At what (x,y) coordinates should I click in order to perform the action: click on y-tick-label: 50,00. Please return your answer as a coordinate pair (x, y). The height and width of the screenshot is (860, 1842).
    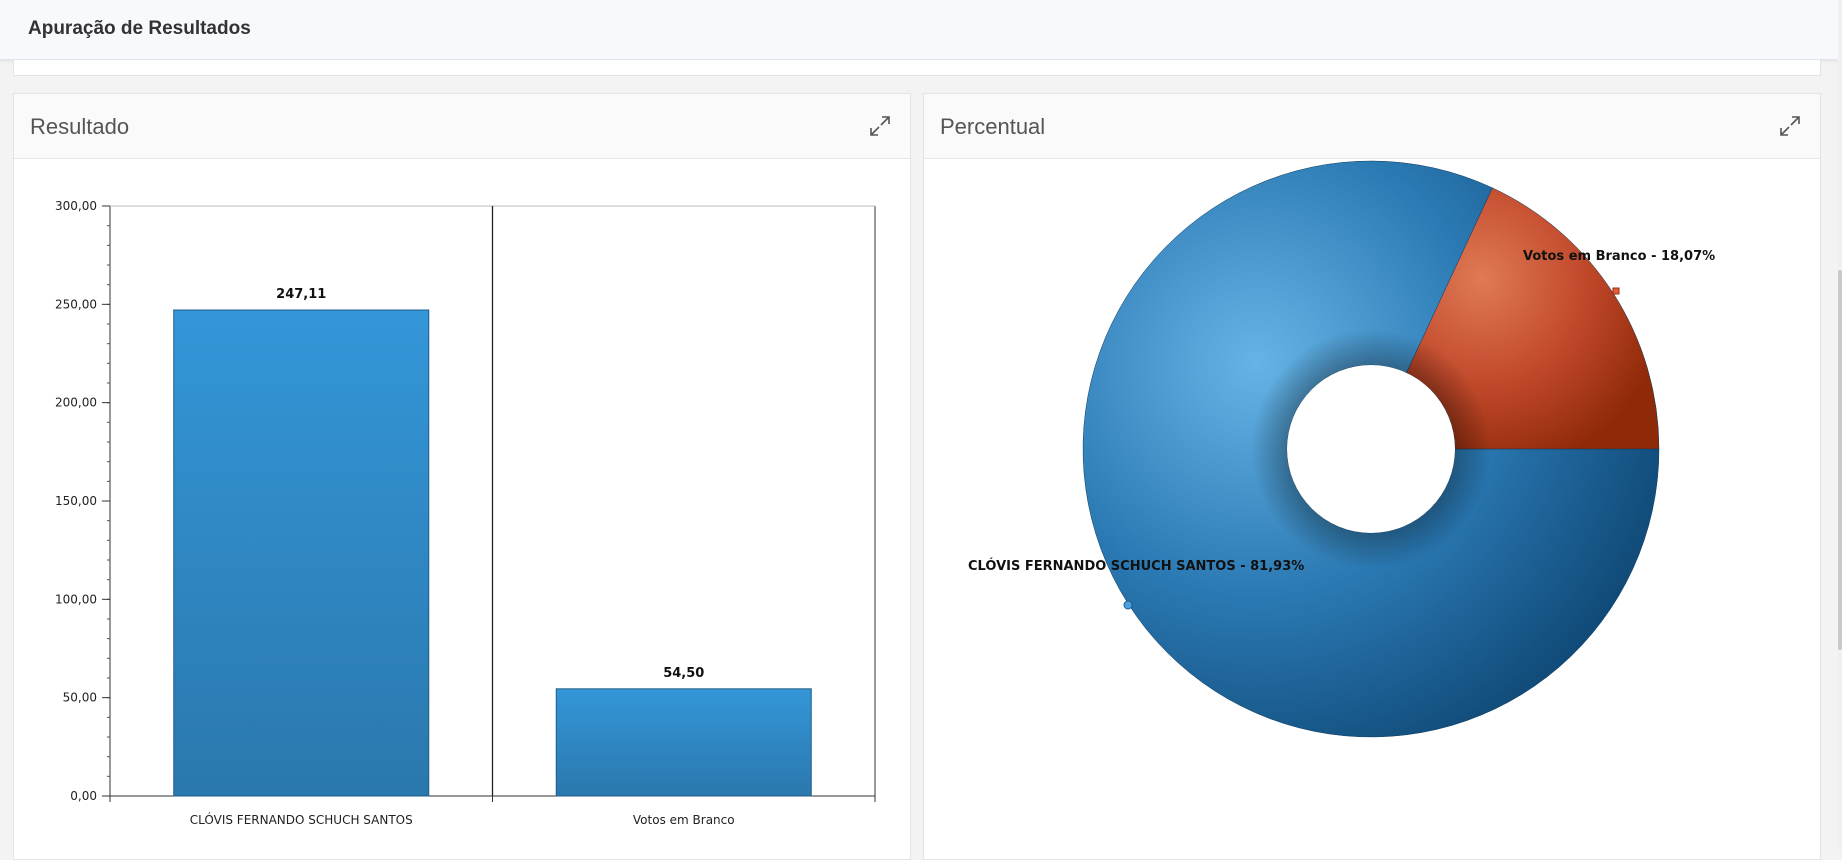
    Looking at the image, I should click on (80, 698).